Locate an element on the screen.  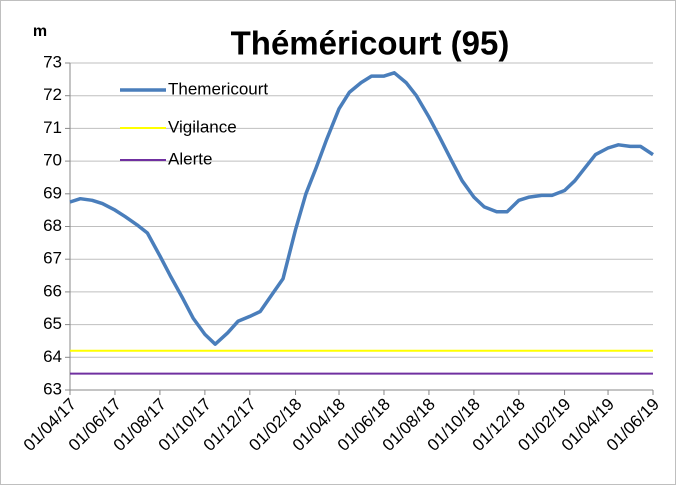
y-tick-label: 71 is located at coordinates (52, 127).